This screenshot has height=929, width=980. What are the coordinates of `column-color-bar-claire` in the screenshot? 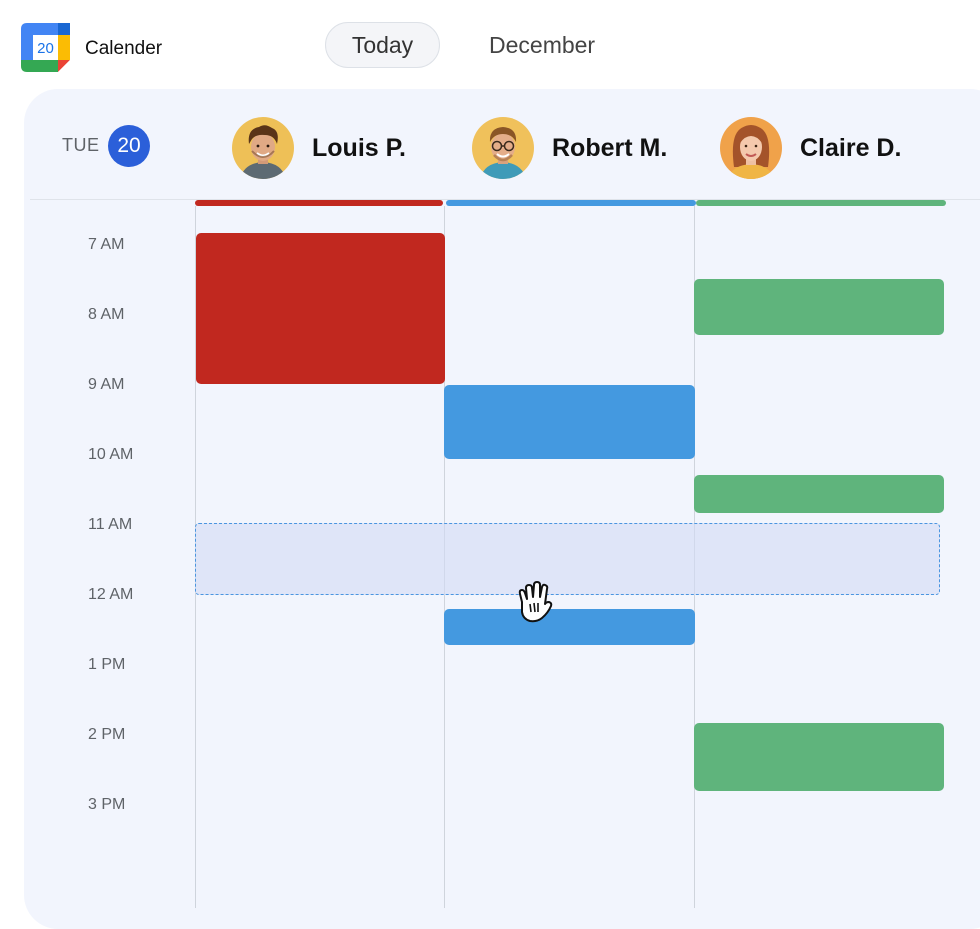 It's located at (821, 203).